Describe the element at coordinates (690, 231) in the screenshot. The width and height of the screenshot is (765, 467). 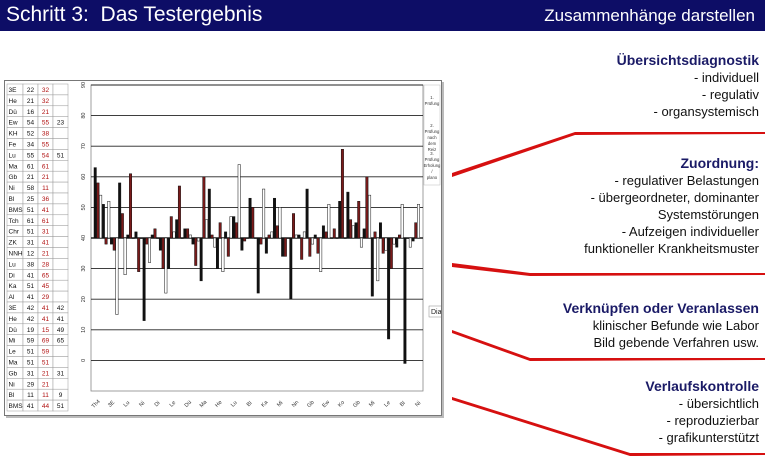
I see `section-line: - Aufzeigen individueller` at that location.